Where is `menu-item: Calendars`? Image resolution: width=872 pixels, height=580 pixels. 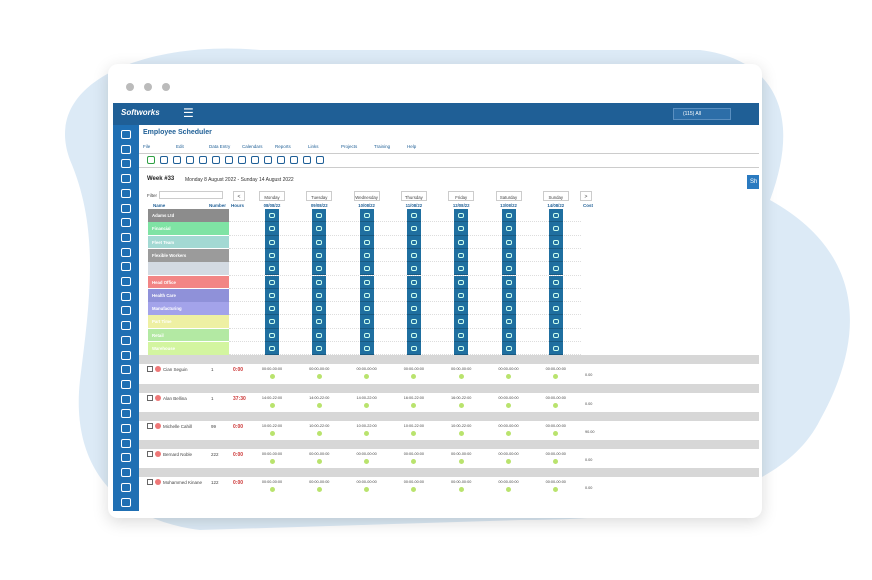 menu-item: Calendars is located at coordinates (252, 146).